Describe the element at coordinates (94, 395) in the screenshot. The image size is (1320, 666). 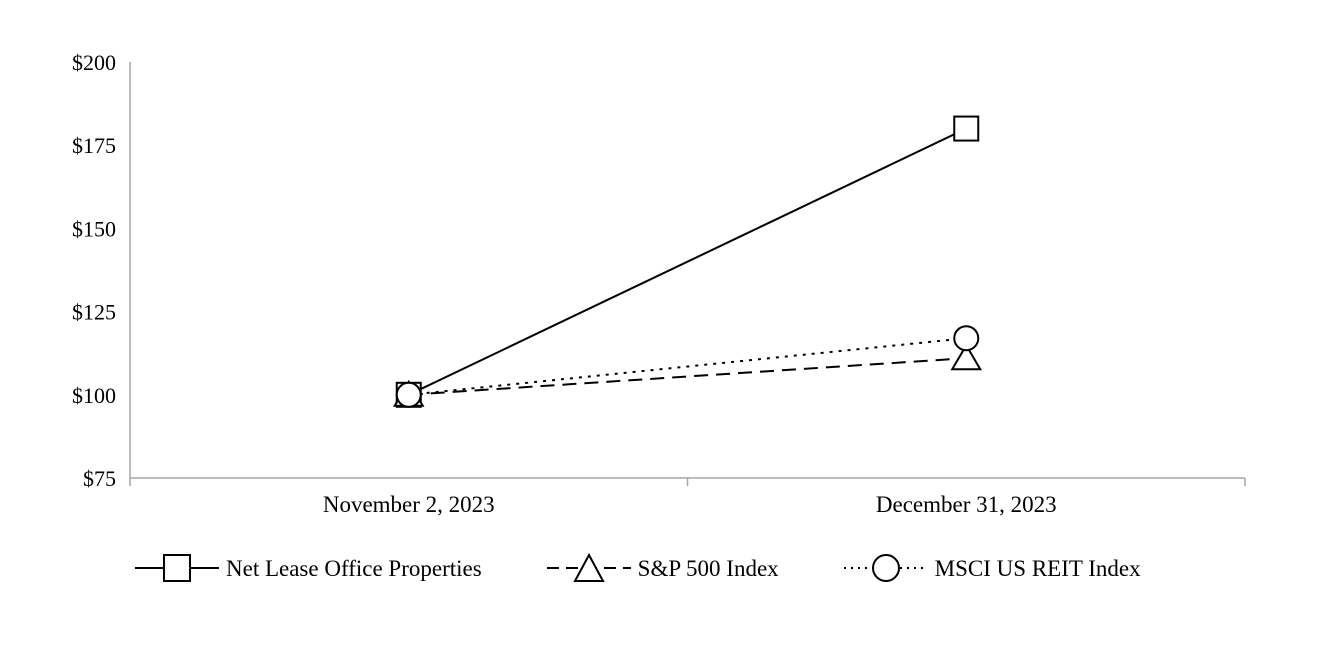
I see `y-axis-tick-label: $100` at that location.